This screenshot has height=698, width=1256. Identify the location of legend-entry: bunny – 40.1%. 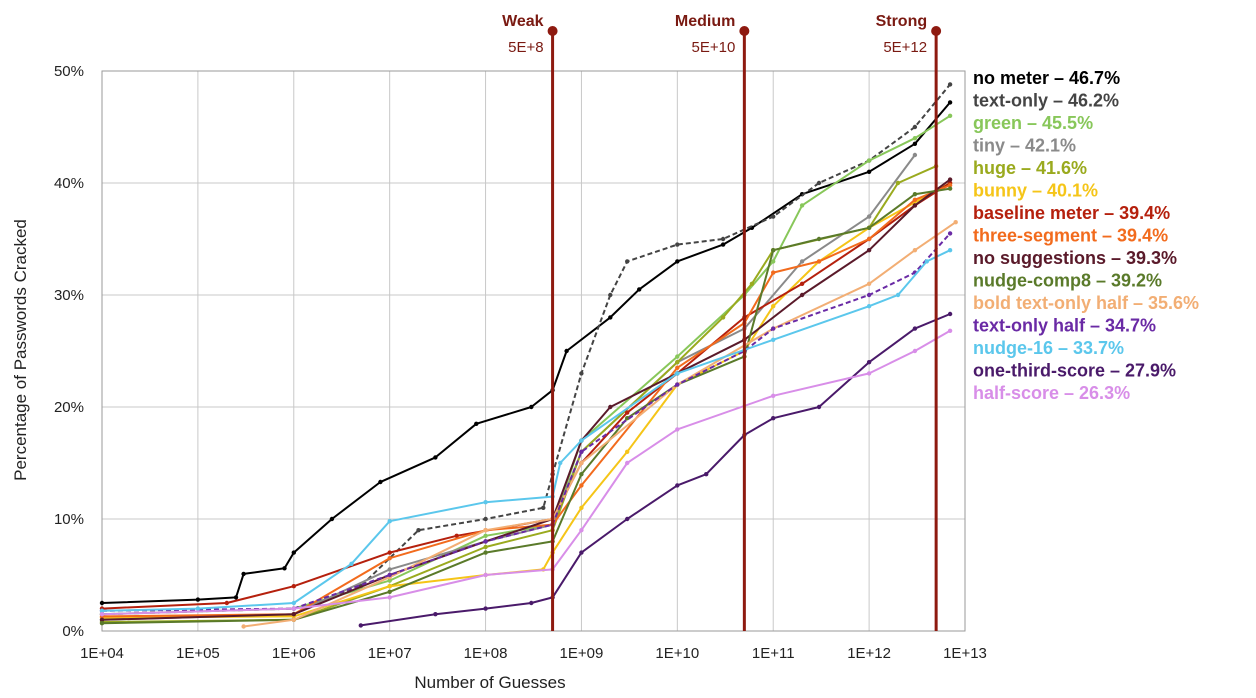
(1035, 191).